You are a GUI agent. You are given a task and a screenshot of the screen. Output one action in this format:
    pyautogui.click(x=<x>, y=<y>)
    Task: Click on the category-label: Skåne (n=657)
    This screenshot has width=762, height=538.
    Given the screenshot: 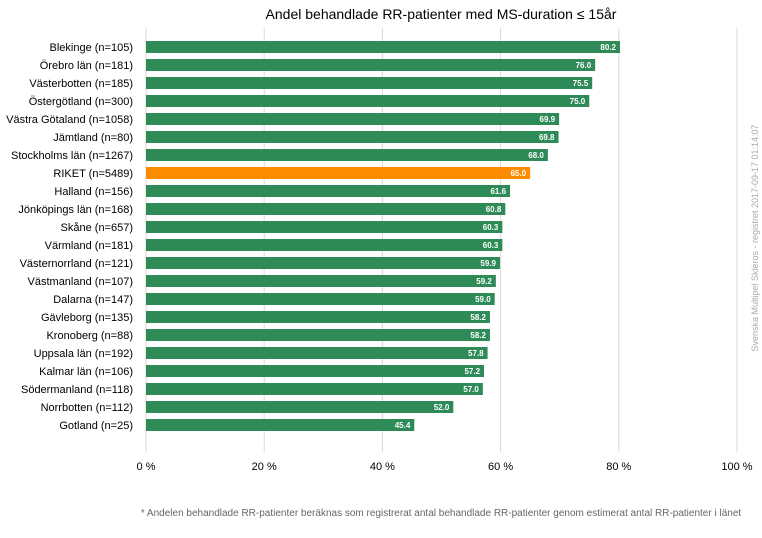 What is the action you would take?
    pyautogui.click(x=97, y=228)
    